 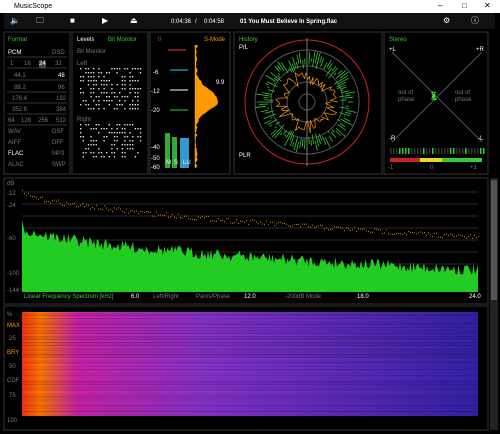 What do you see at coordinates (167, 150) in the screenshot?
I see `meter-bar` at bounding box center [167, 150].